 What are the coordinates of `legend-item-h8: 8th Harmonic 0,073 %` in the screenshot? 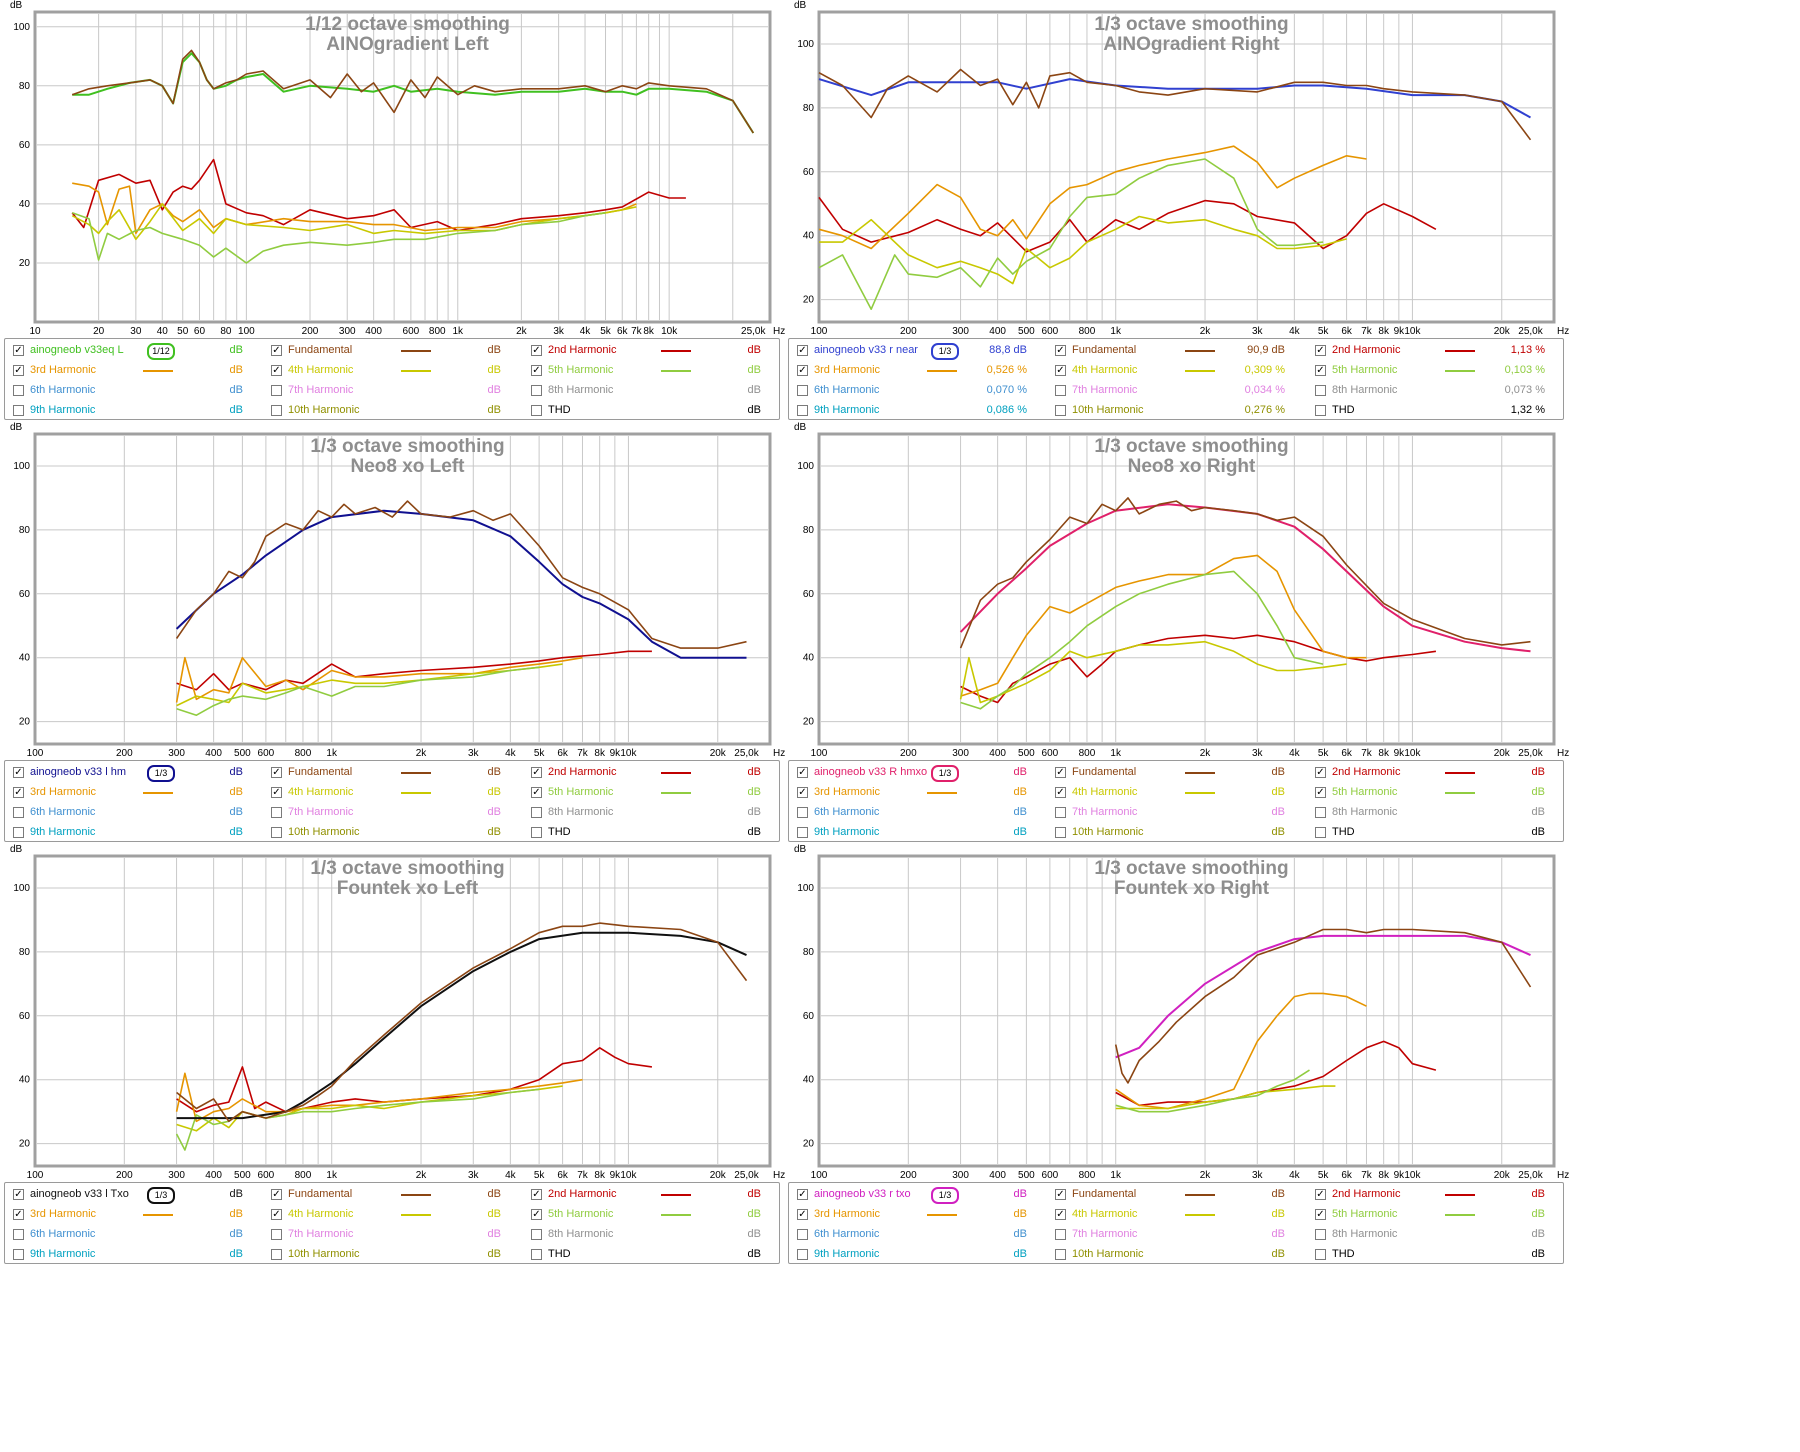 It's located at (1436, 391).